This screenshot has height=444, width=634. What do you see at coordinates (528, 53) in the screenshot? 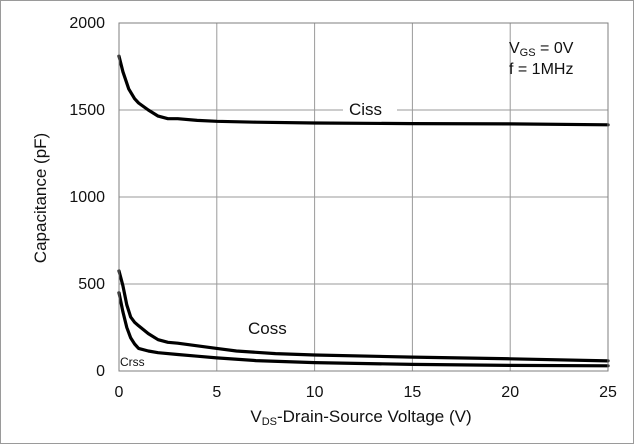
I see `vgs-sub: GS` at bounding box center [528, 53].